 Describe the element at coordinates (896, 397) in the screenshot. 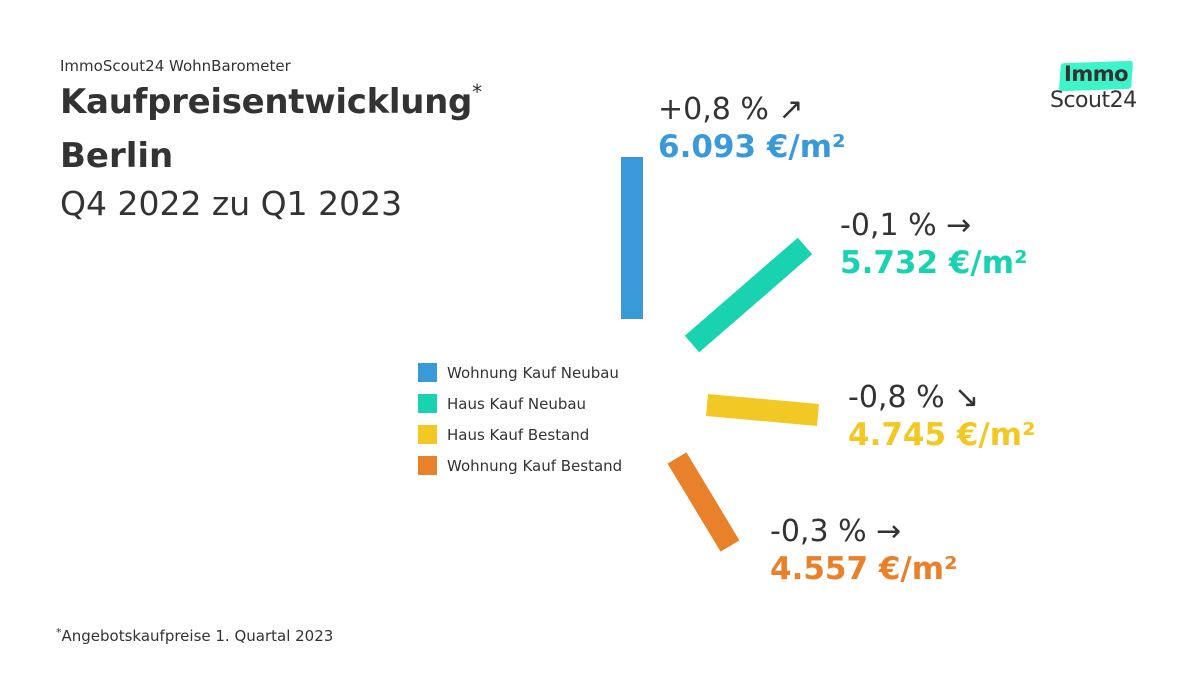

I see `change-value: -0,8 %` at that location.